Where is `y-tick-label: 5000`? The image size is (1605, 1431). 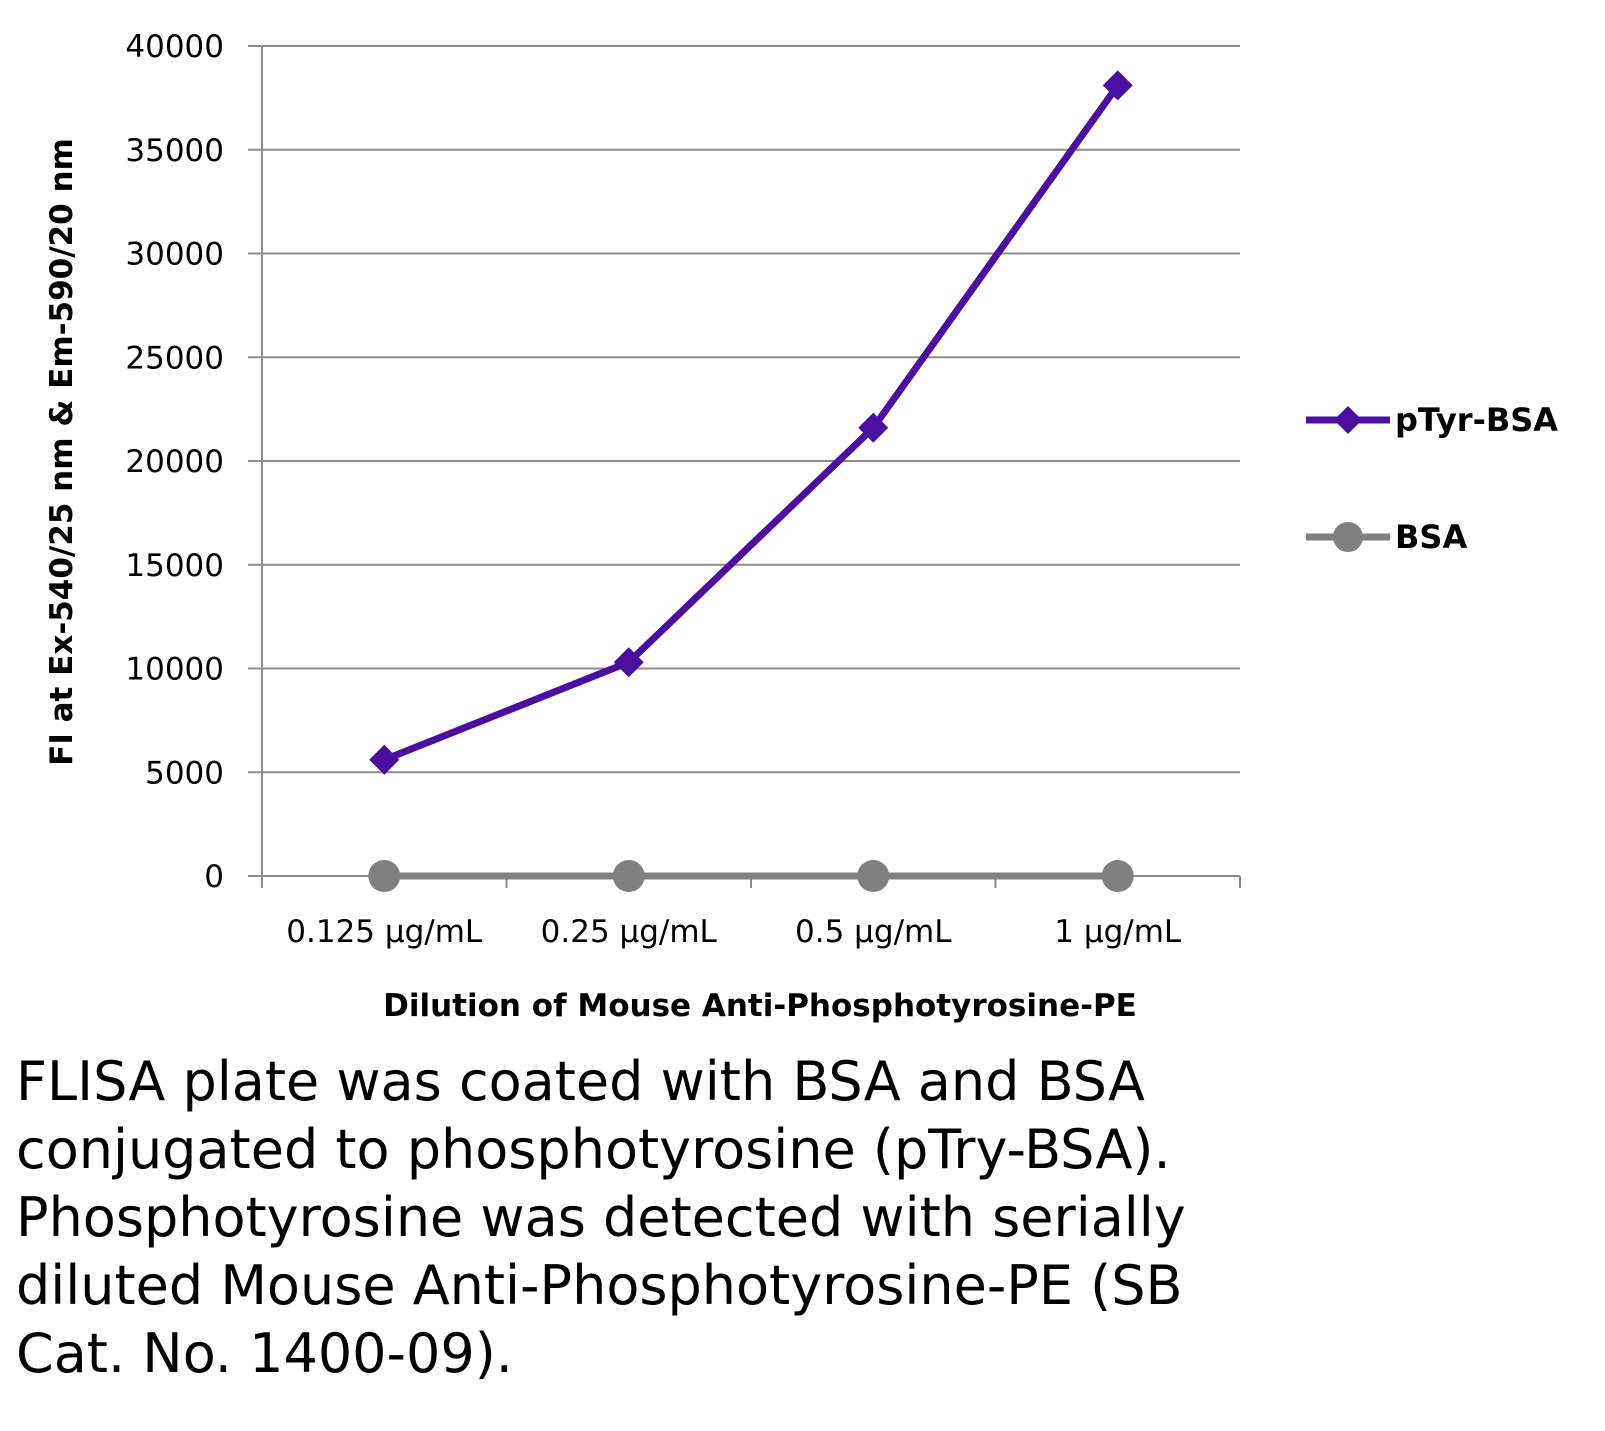
y-tick-label: 5000 is located at coordinates (184, 773).